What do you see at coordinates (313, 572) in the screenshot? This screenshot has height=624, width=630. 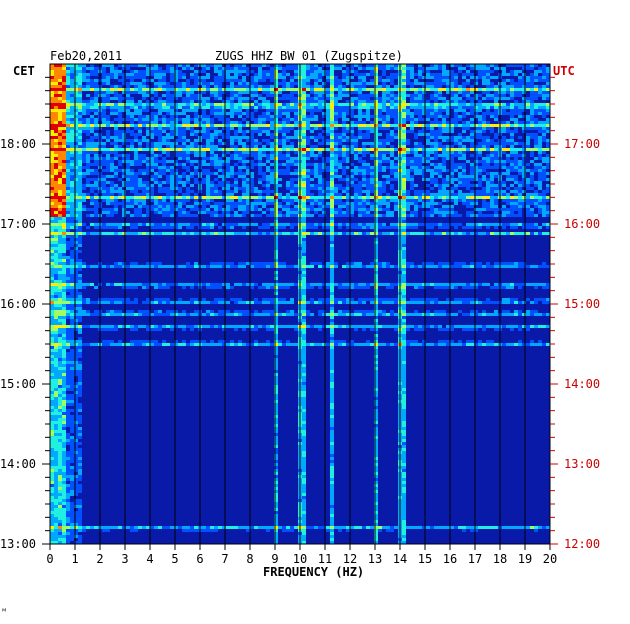 I see `x-axis-label: FREQUENCY (HZ)` at bounding box center [313, 572].